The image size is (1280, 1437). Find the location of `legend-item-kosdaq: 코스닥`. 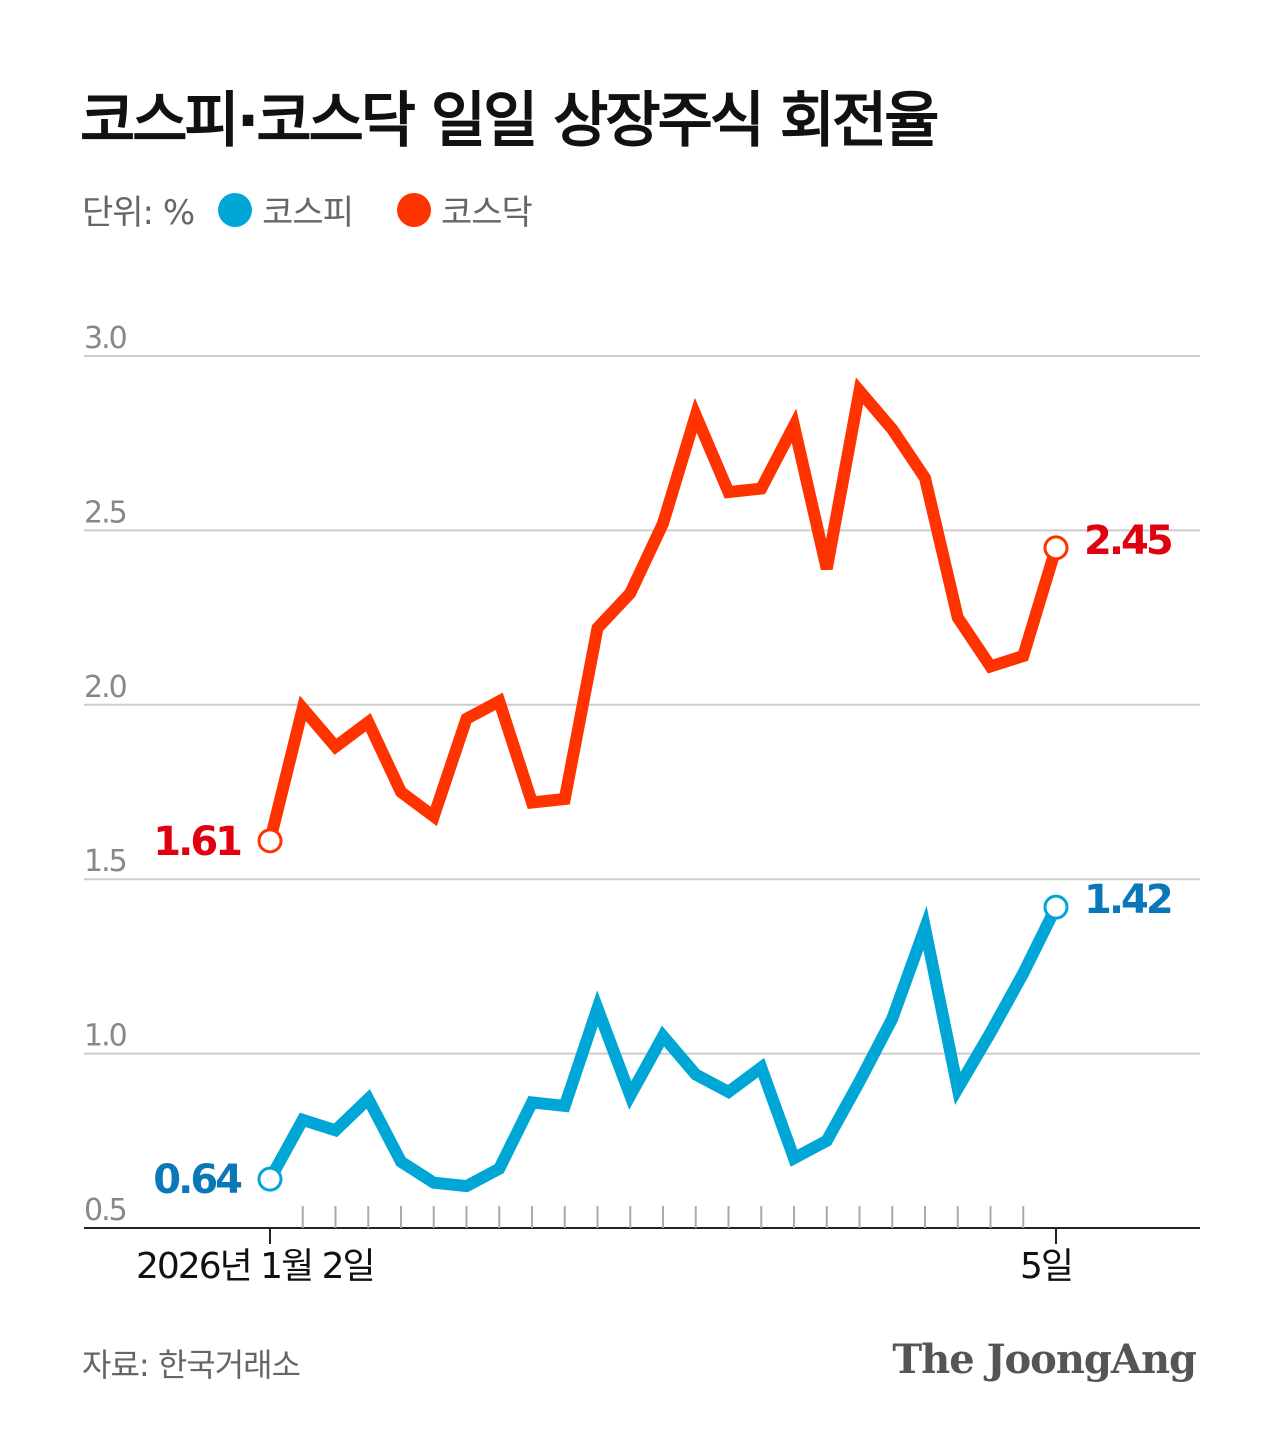

legend-item-kosdaq: 코스닥 is located at coordinates (453, 209).